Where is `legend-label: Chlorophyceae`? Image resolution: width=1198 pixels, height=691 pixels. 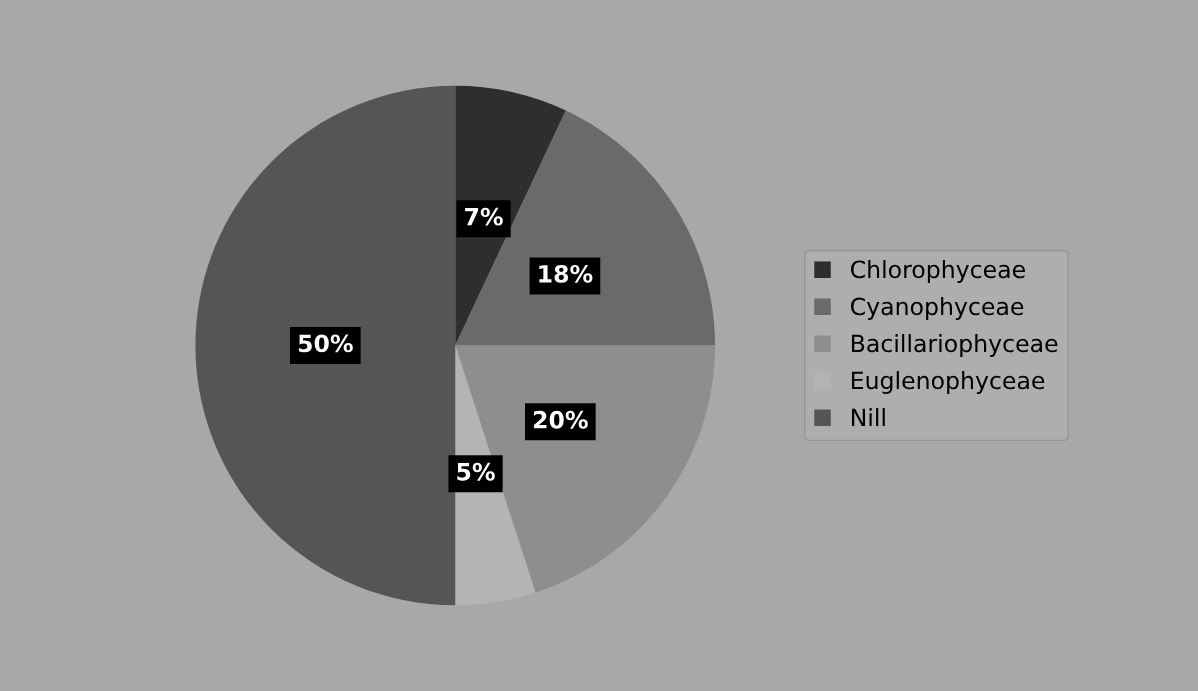
legend-label: Chlorophyceae is located at coordinates (937, 271).